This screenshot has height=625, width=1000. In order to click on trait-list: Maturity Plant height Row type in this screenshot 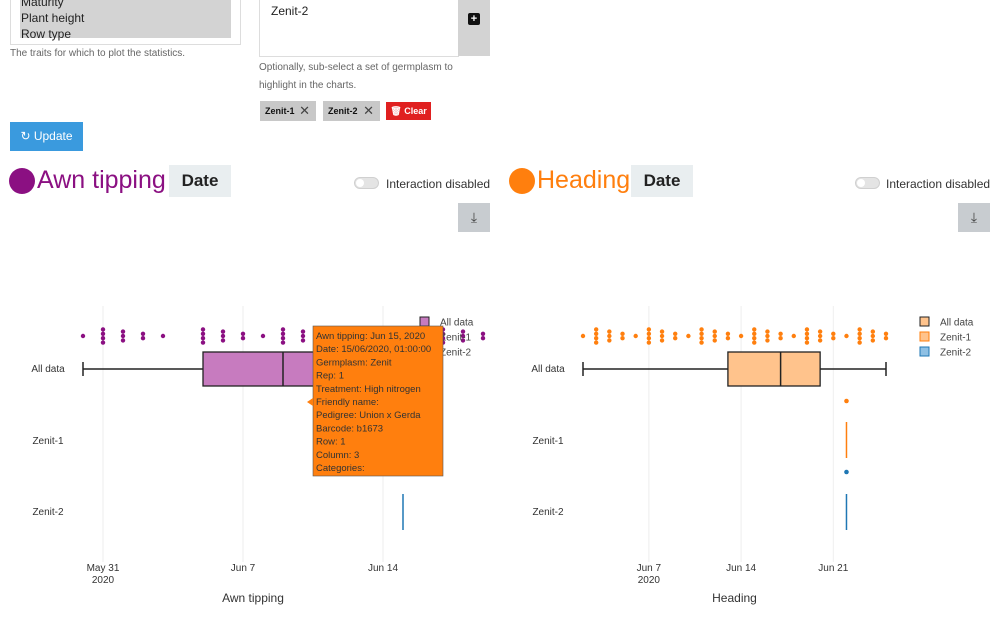, I will do `click(125, 20)`.